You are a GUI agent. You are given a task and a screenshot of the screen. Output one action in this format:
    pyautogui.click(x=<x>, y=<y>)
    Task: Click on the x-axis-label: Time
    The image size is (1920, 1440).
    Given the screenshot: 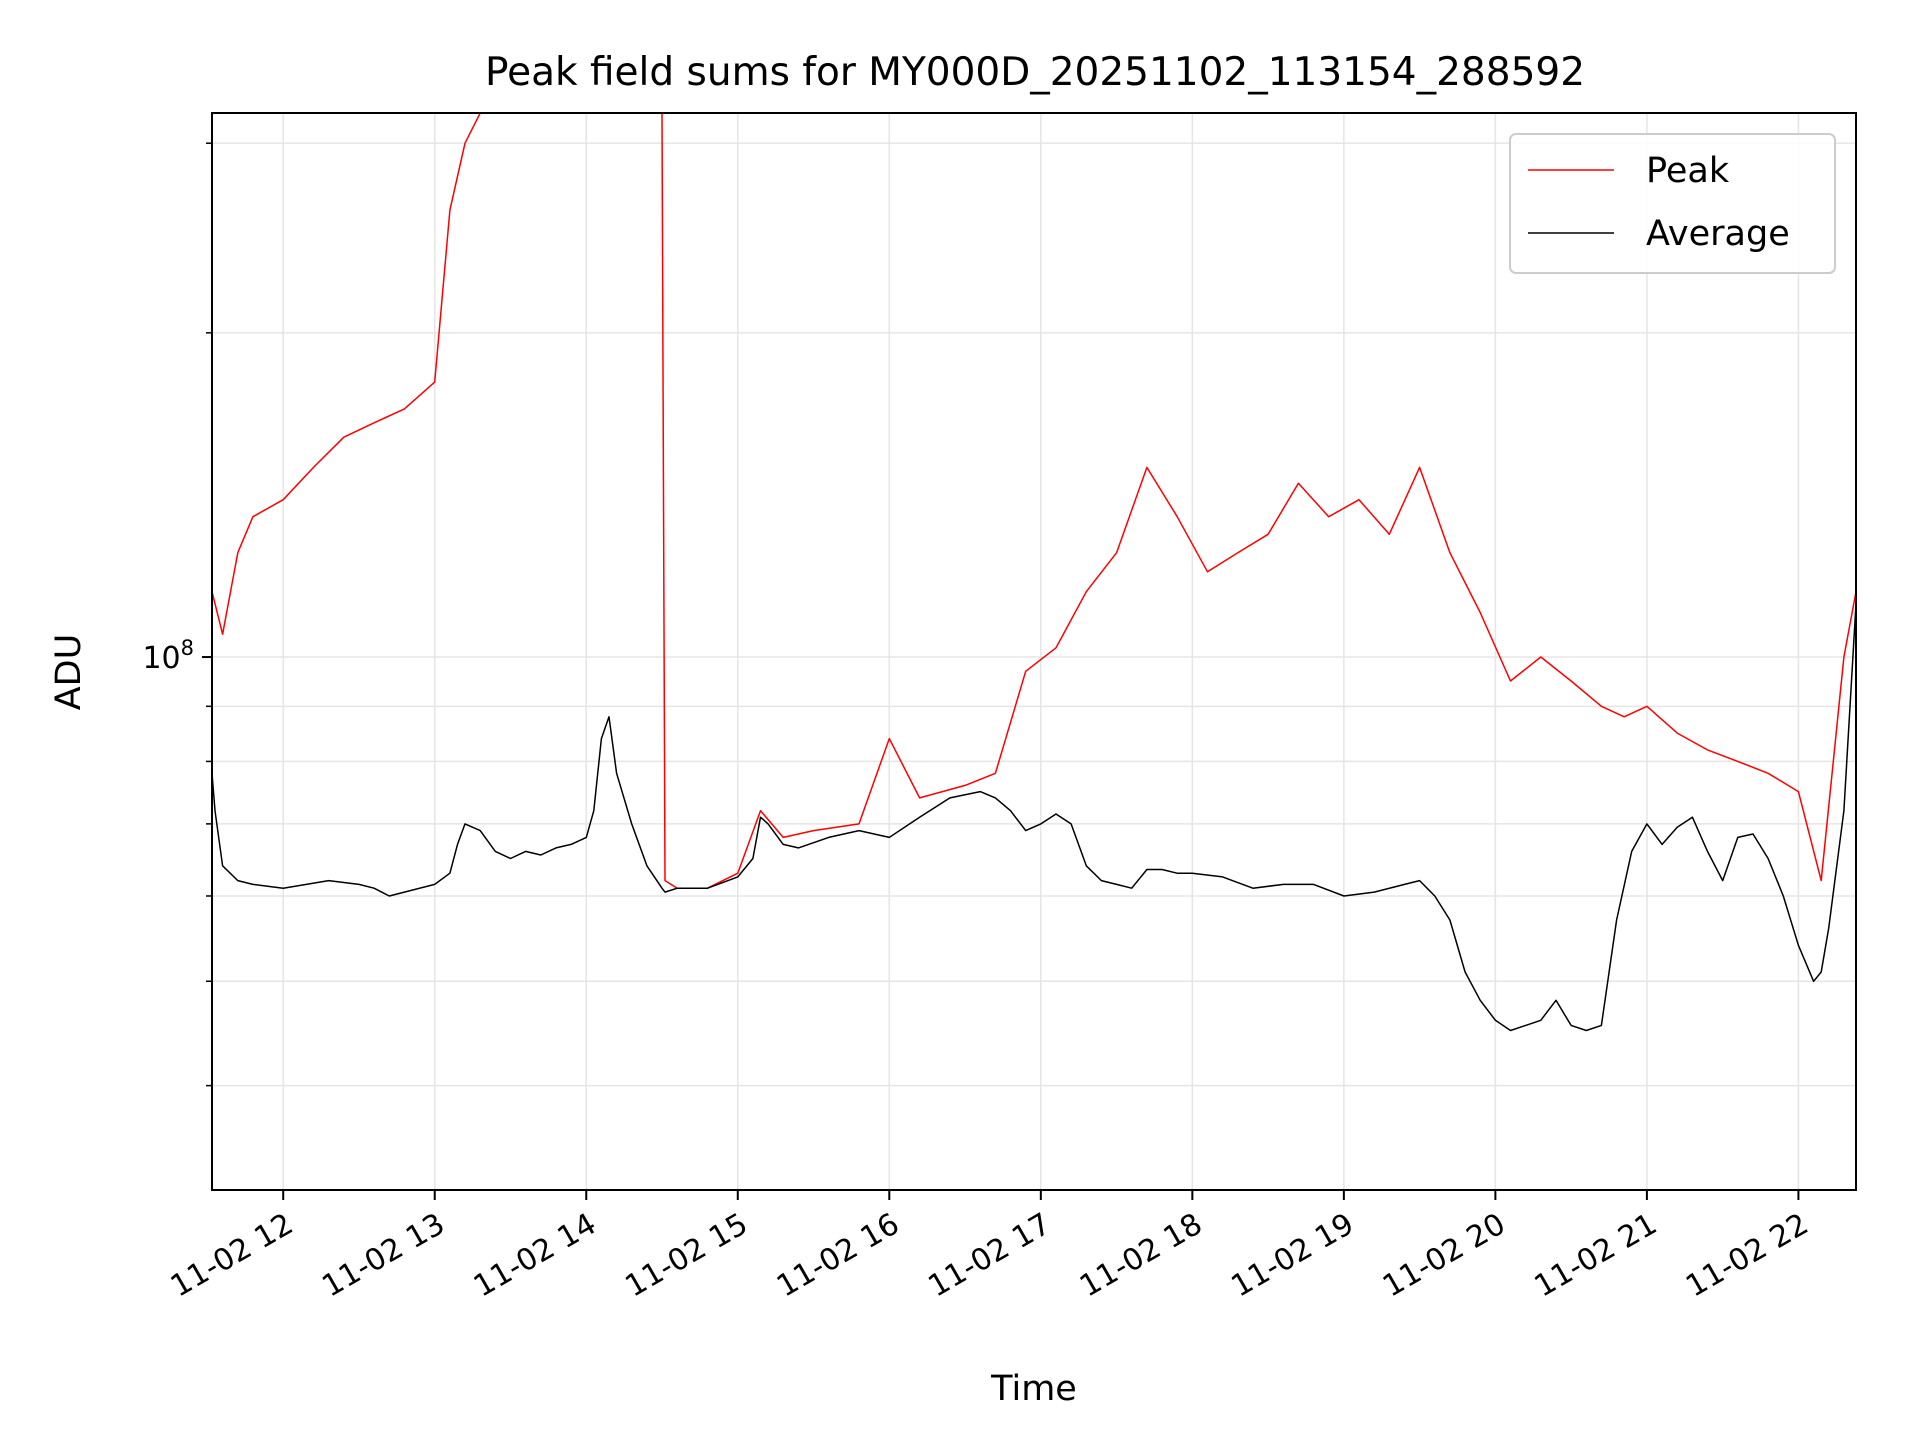 What is the action you would take?
    pyautogui.click(x=1033, y=1389)
    